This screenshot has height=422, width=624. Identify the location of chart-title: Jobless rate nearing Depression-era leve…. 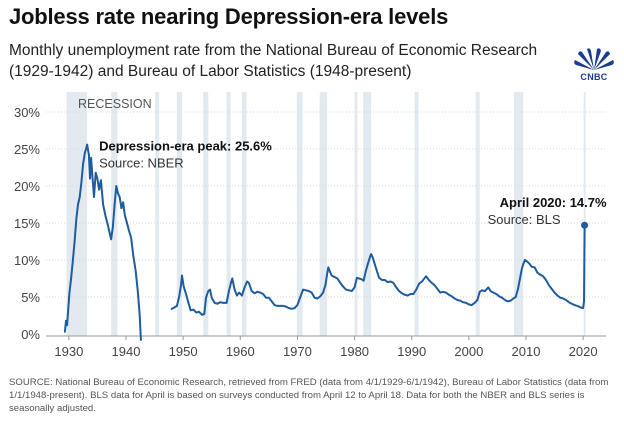
(229, 16).